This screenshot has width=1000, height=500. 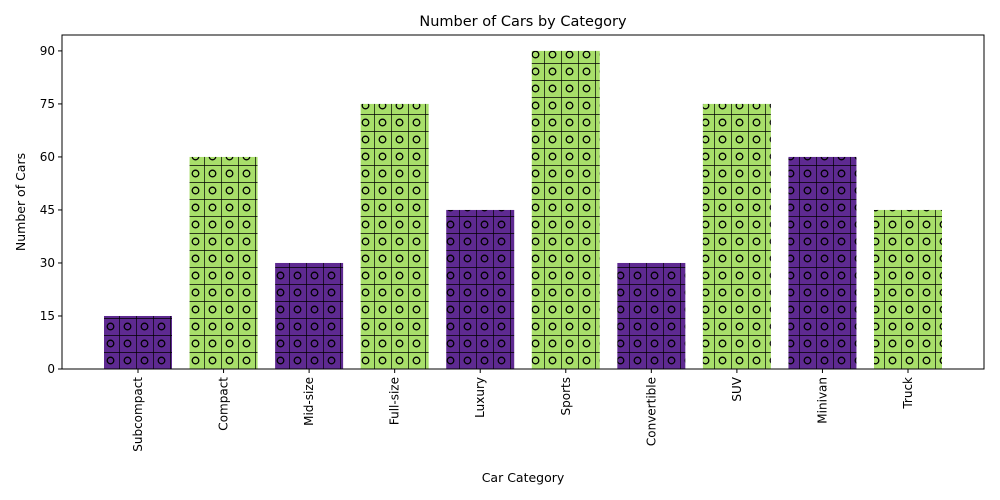 What do you see at coordinates (394, 236) in the screenshot?
I see `bar-full-size` at bounding box center [394, 236].